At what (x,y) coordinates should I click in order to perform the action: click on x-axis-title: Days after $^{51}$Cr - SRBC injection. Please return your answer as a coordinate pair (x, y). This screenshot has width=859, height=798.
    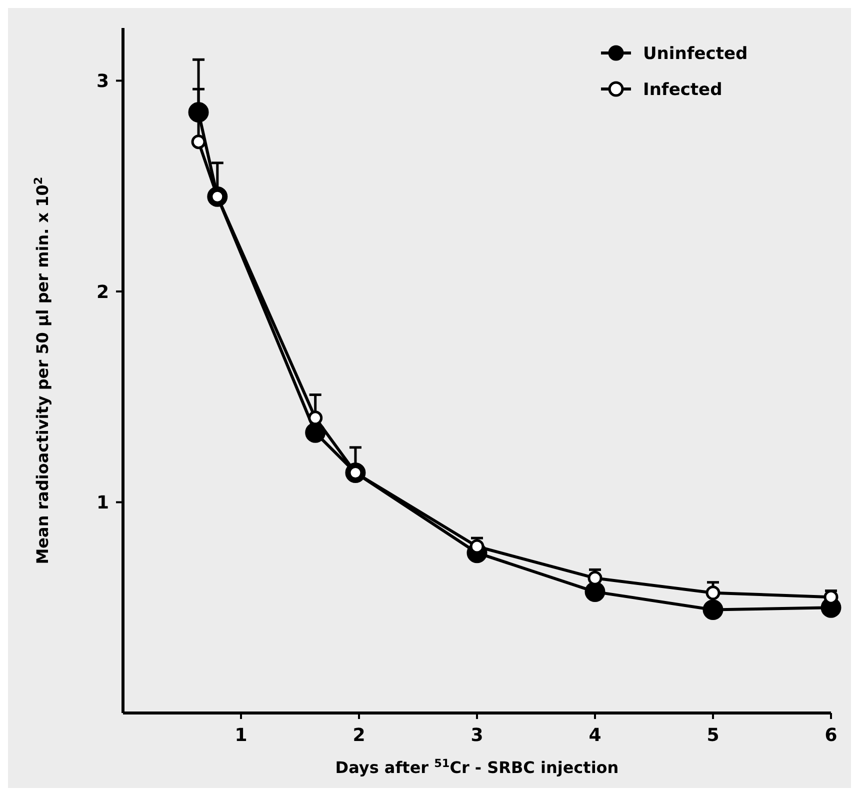
    Looking at the image, I should click on (477, 766).